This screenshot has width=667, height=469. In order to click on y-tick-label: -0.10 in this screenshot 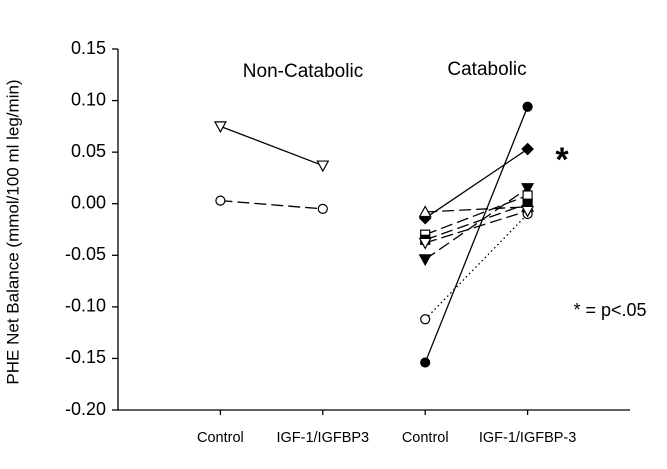, I will do `click(85, 306)`.